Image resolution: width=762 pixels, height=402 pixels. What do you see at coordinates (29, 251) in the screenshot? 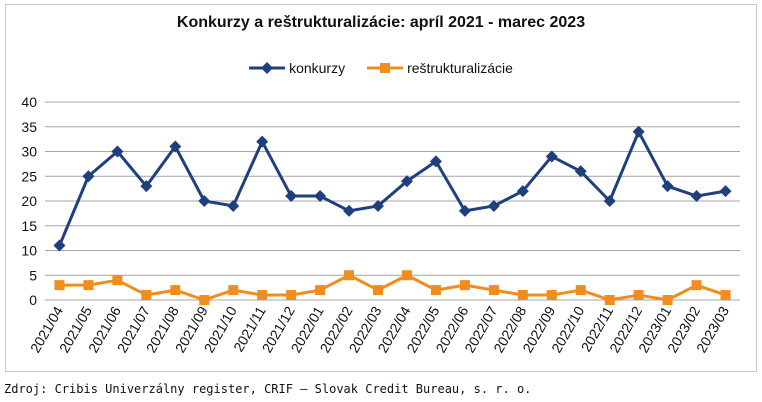
I see `y-tick-label: 10` at bounding box center [29, 251].